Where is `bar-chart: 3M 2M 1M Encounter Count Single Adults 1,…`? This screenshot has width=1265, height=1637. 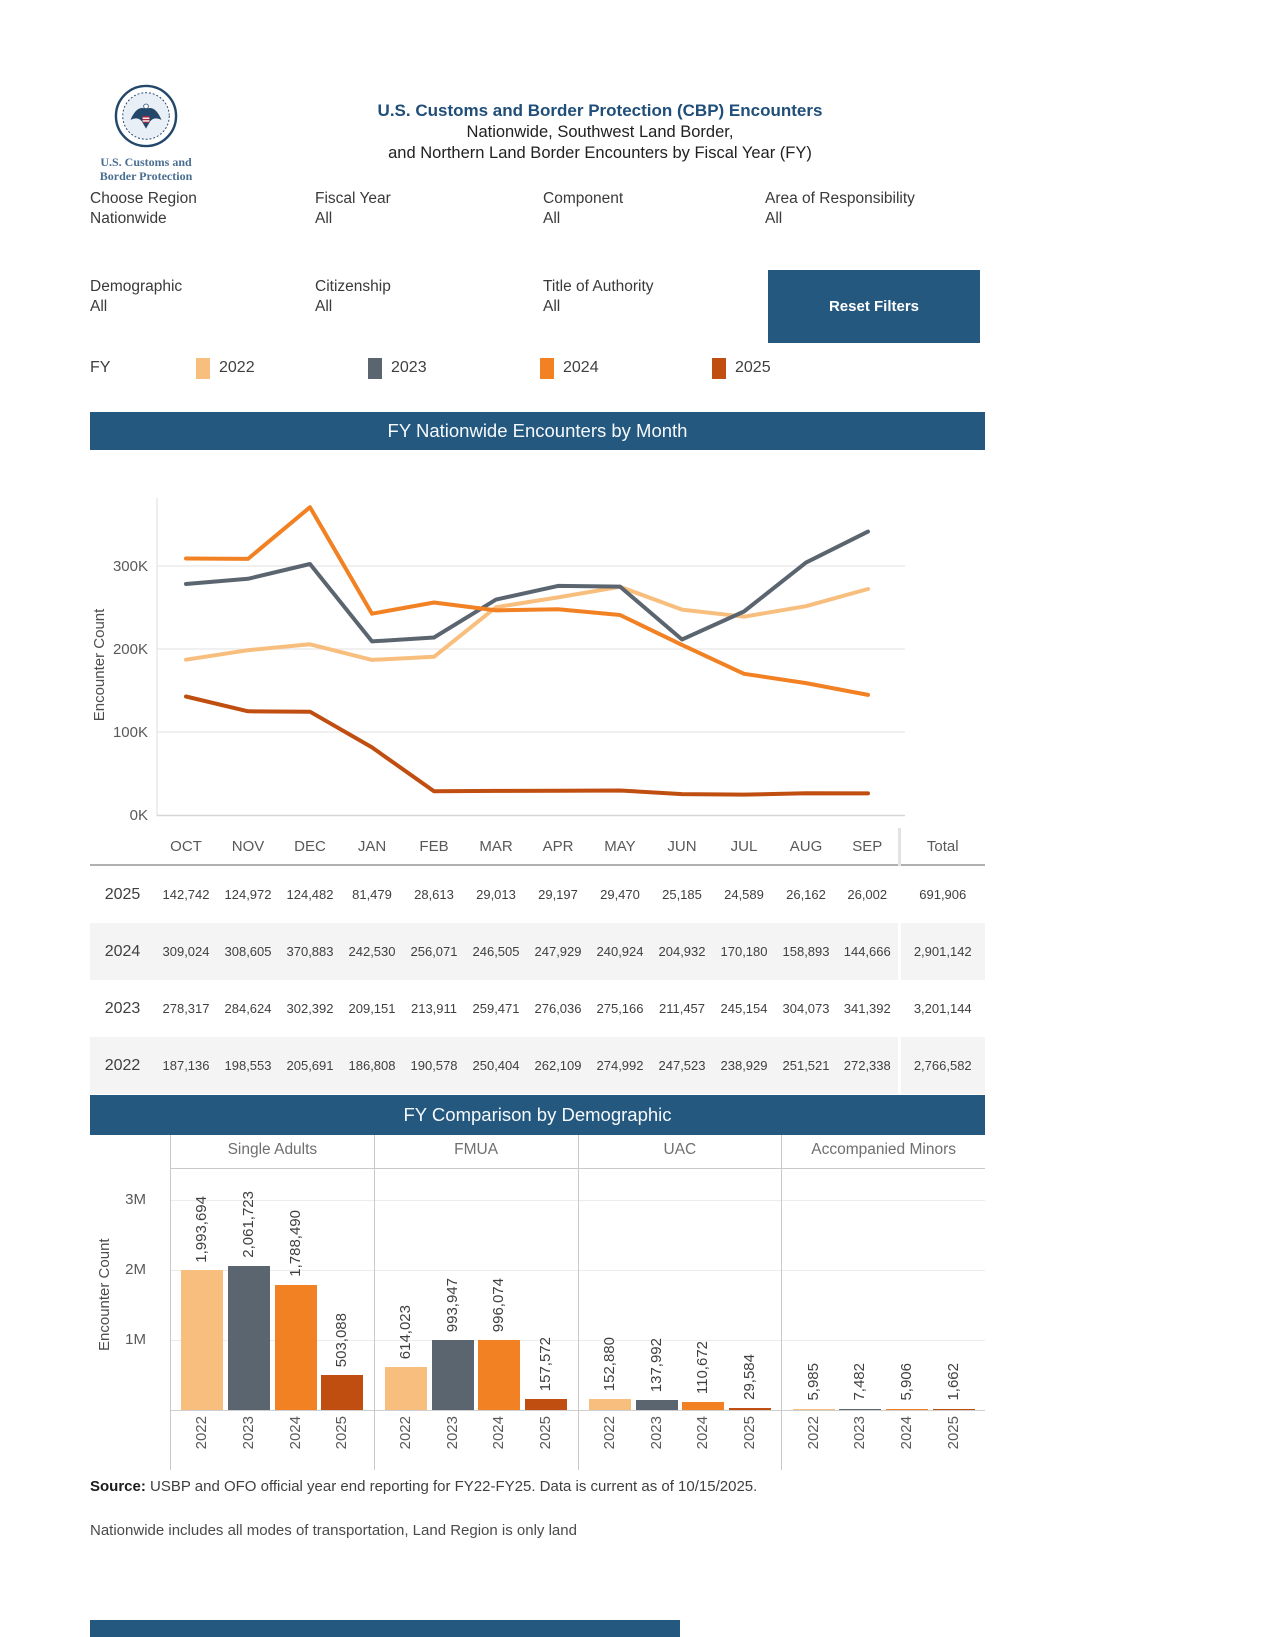 bar-chart: 3M 2M 1M Encounter Count Single Adults 1,… is located at coordinates (537, 1302).